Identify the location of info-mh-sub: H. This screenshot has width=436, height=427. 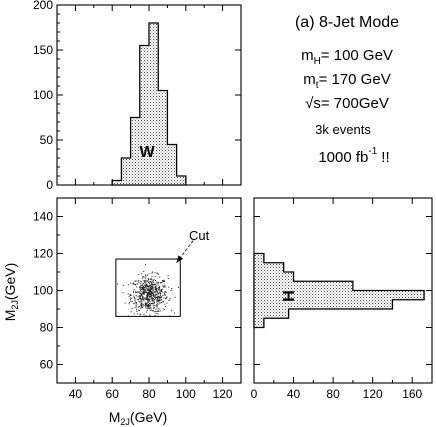
(317, 61).